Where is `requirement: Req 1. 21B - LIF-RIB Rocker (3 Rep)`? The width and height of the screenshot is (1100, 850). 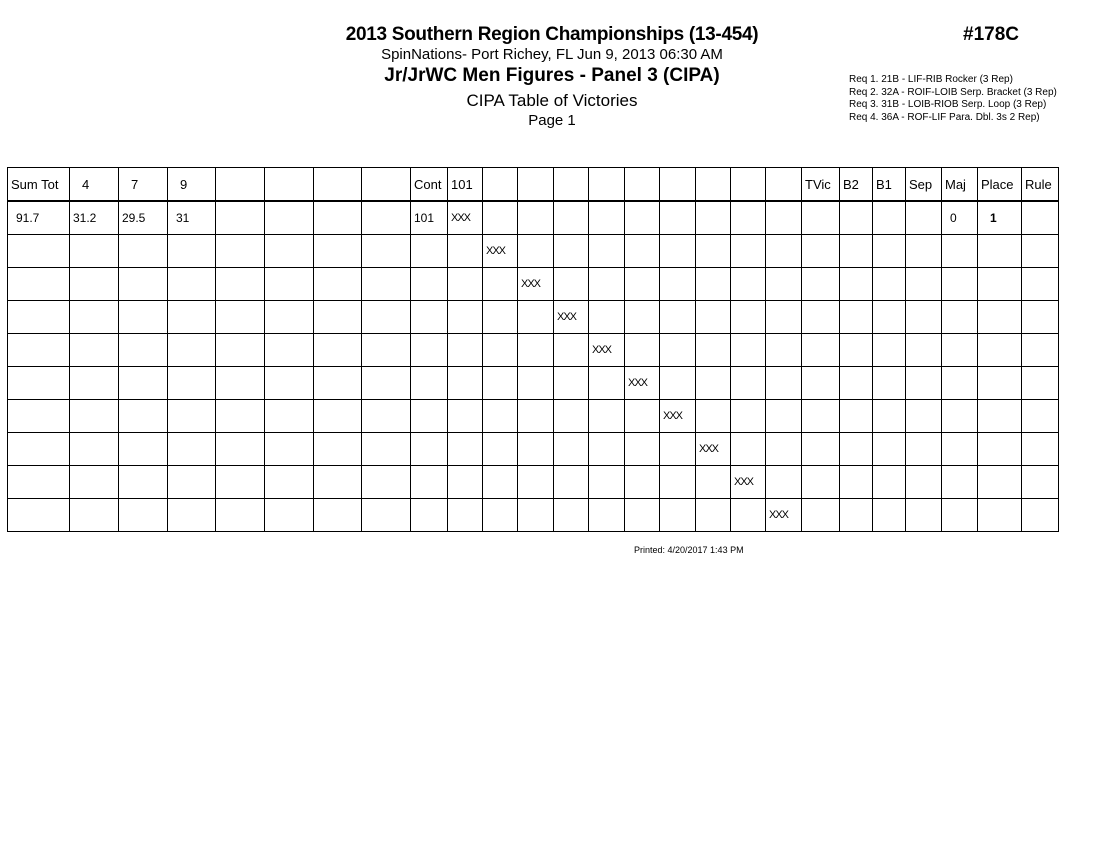 requirement: Req 1. 21B - LIF-RIB Rocker (3 Rep) is located at coordinates (931, 79).